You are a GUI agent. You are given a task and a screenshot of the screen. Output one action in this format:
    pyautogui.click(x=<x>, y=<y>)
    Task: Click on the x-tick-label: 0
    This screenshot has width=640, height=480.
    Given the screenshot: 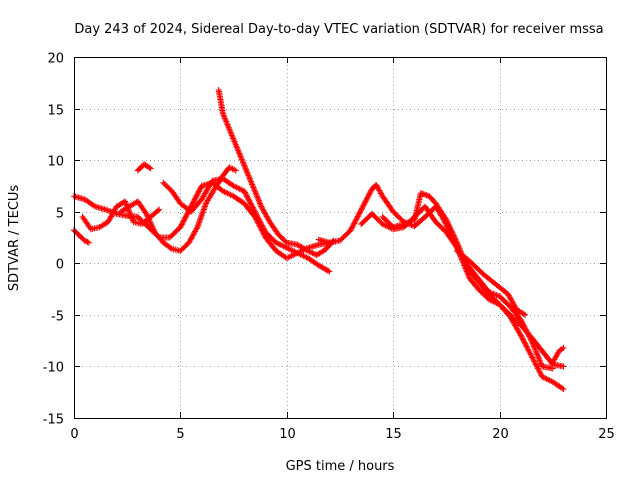 What is the action you would take?
    pyautogui.click(x=74, y=434)
    